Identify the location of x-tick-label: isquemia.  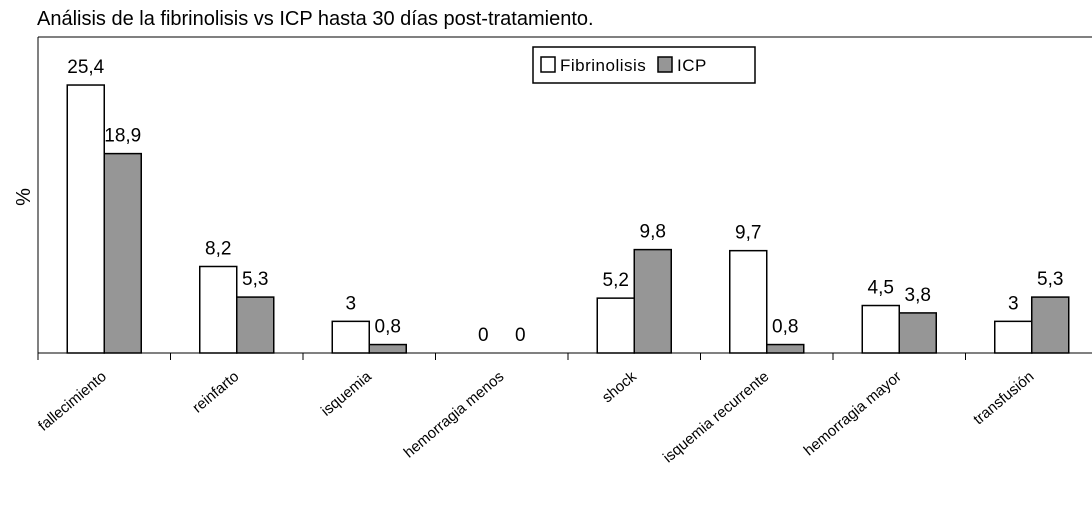
(346, 394).